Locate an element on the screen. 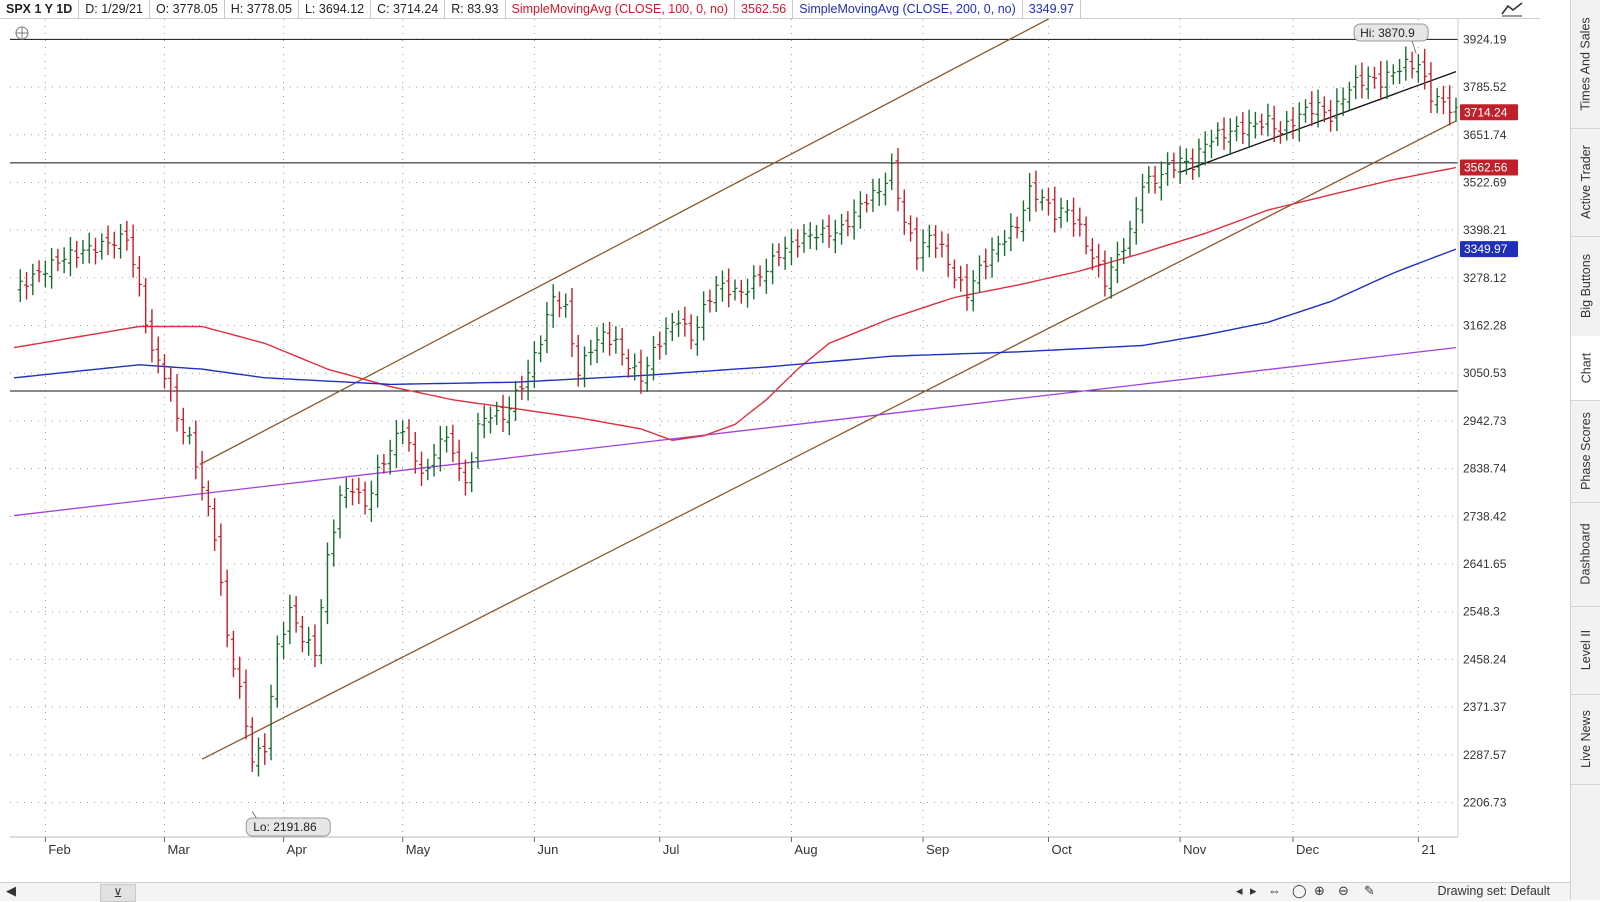 This screenshot has width=1600, height=902. side-tab-label: Phase Scores is located at coordinates (1586, 451).